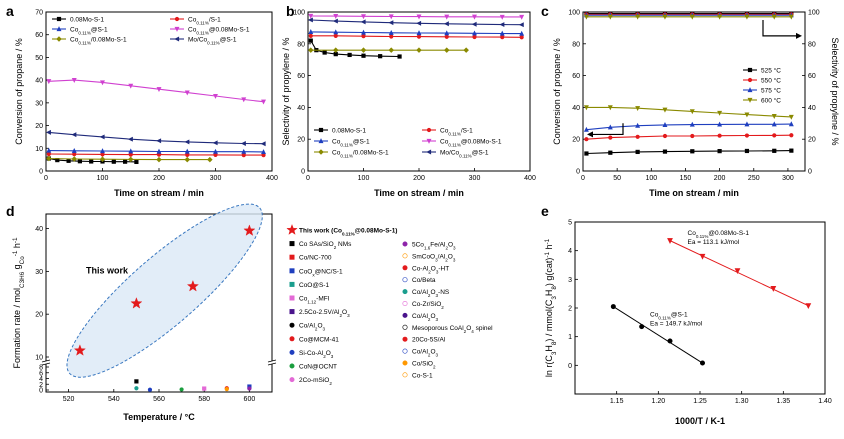 This screenshot has width=844, height=439. Describe the element at coordinates (452, 329) in the screenshot. I see `legend-label: Mesoporous CoAl2O4 spinel` at that location.